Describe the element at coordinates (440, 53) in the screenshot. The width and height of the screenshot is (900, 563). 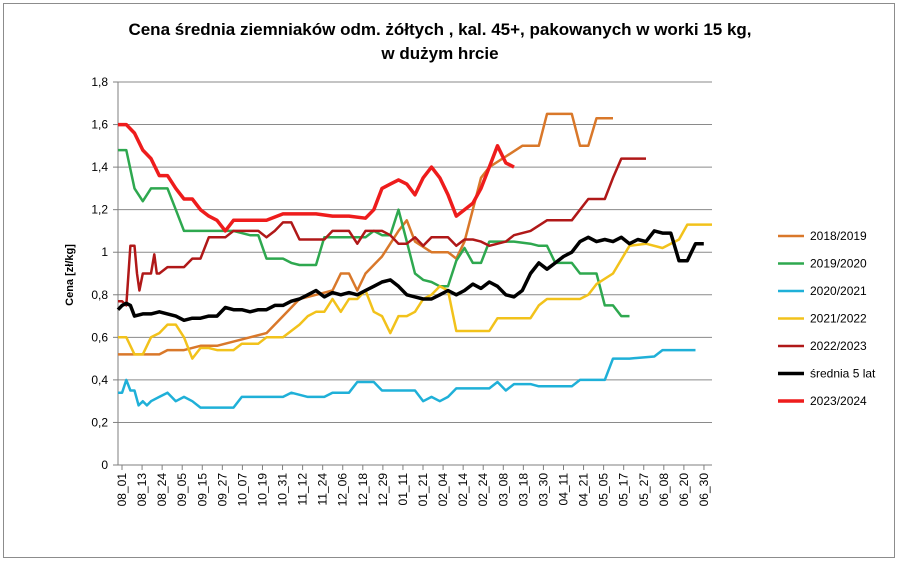
I see `chart-title-line2: w dużym hrcie` at that location.